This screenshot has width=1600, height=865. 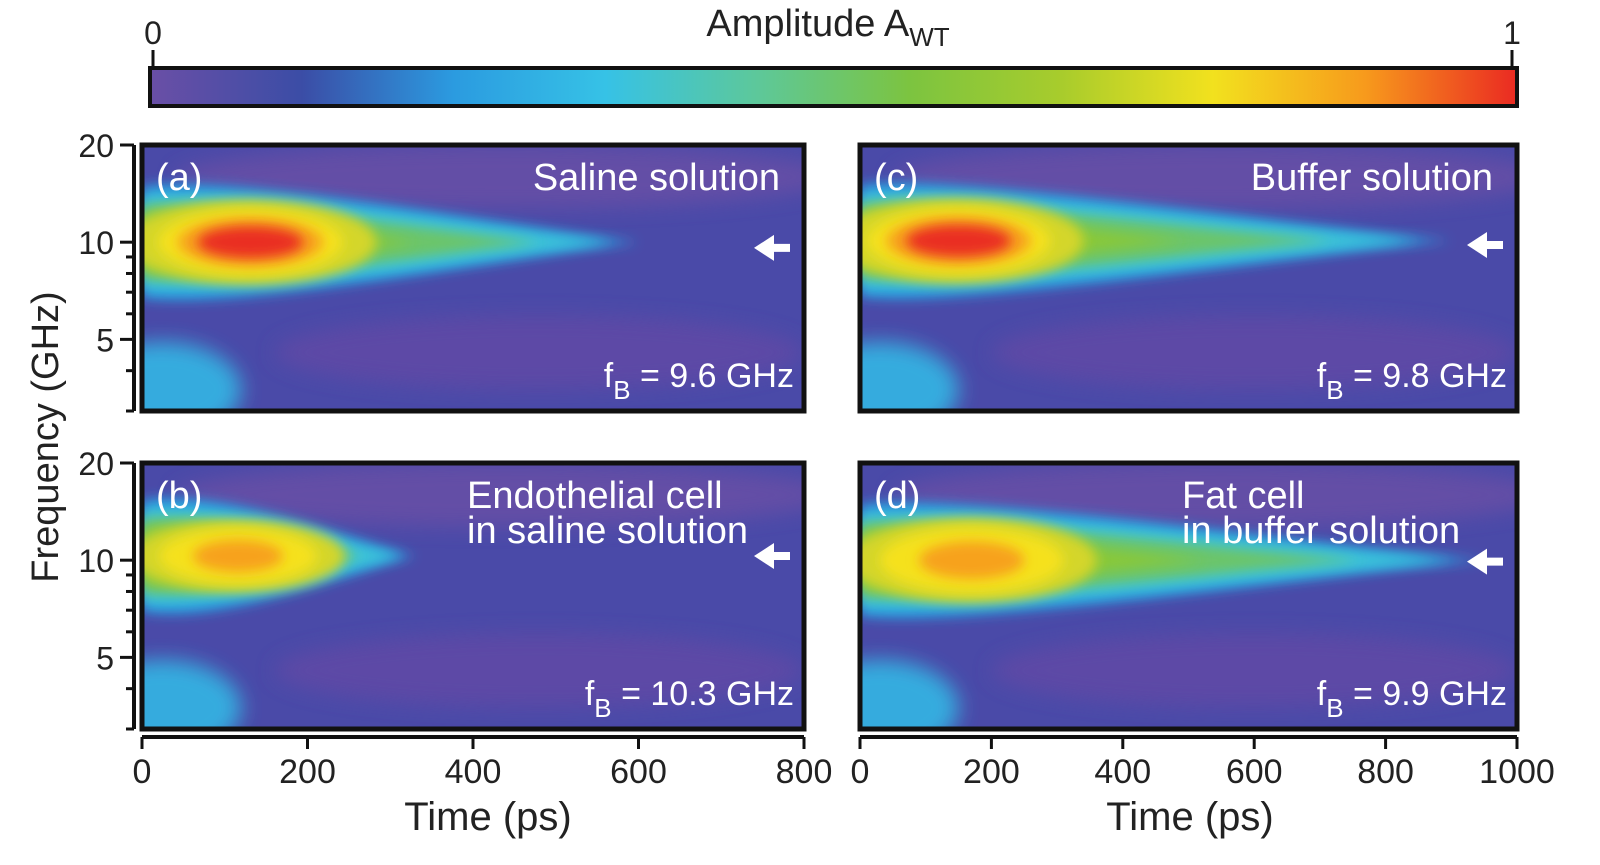 What do you see at coordinates (909, 376) in the screenshot?
I see `panel-c-low-freq-tail` at bounding box center [909, 376].